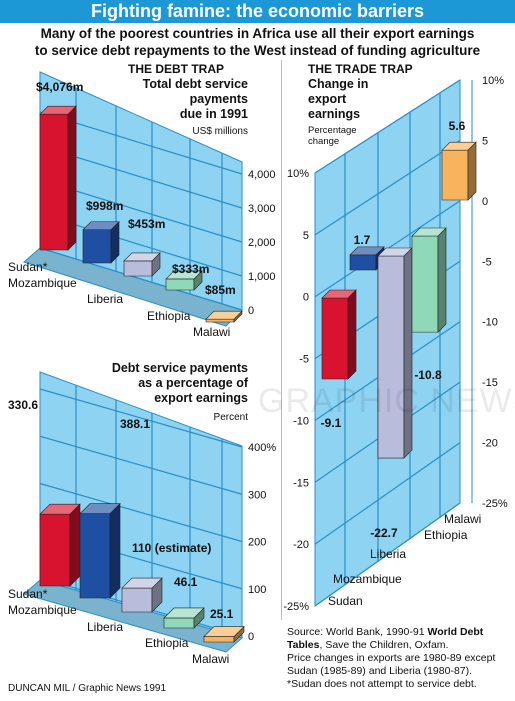  I want to click on chart3-right-ytick: 10%, so click(493, 81).